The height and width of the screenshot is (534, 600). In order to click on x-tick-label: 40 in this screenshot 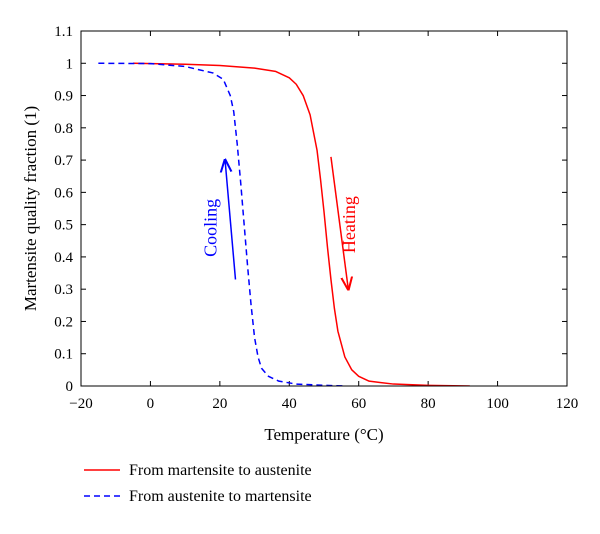, I will do `click(289, 404)`.